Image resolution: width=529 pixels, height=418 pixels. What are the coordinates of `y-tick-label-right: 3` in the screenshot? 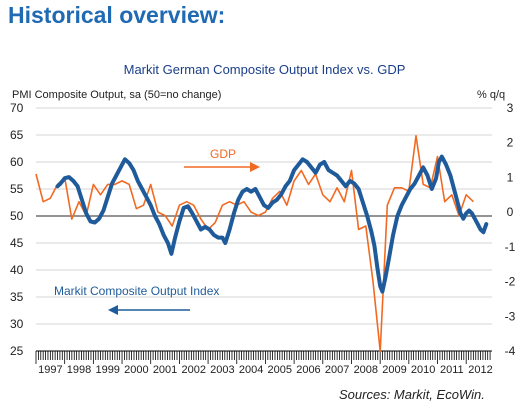 It's located at (510, 108).